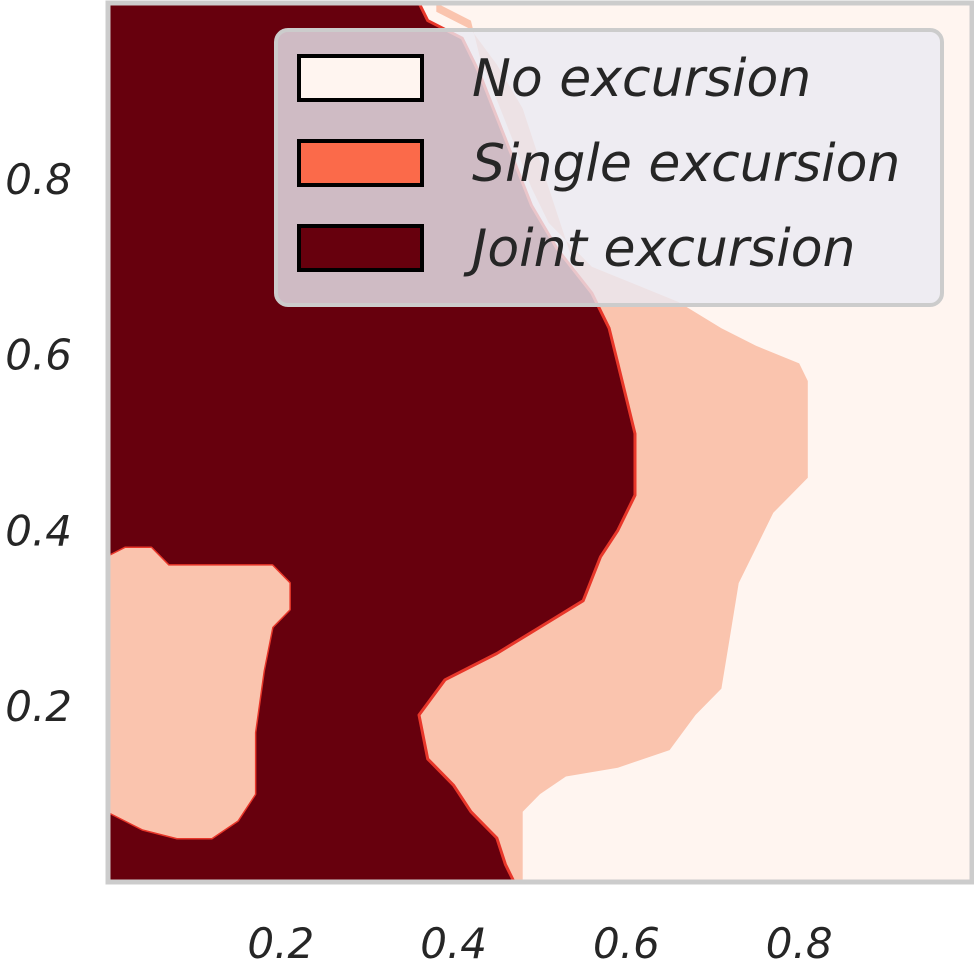  I want to click on x-tick-label: 0.4, so click(453, 943).